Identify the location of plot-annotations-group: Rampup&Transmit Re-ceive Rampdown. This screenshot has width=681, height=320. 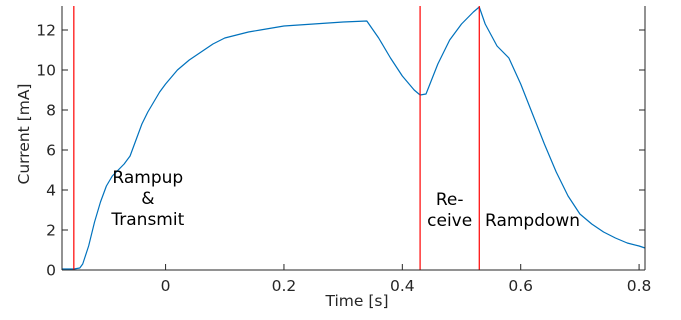
(345, 199).